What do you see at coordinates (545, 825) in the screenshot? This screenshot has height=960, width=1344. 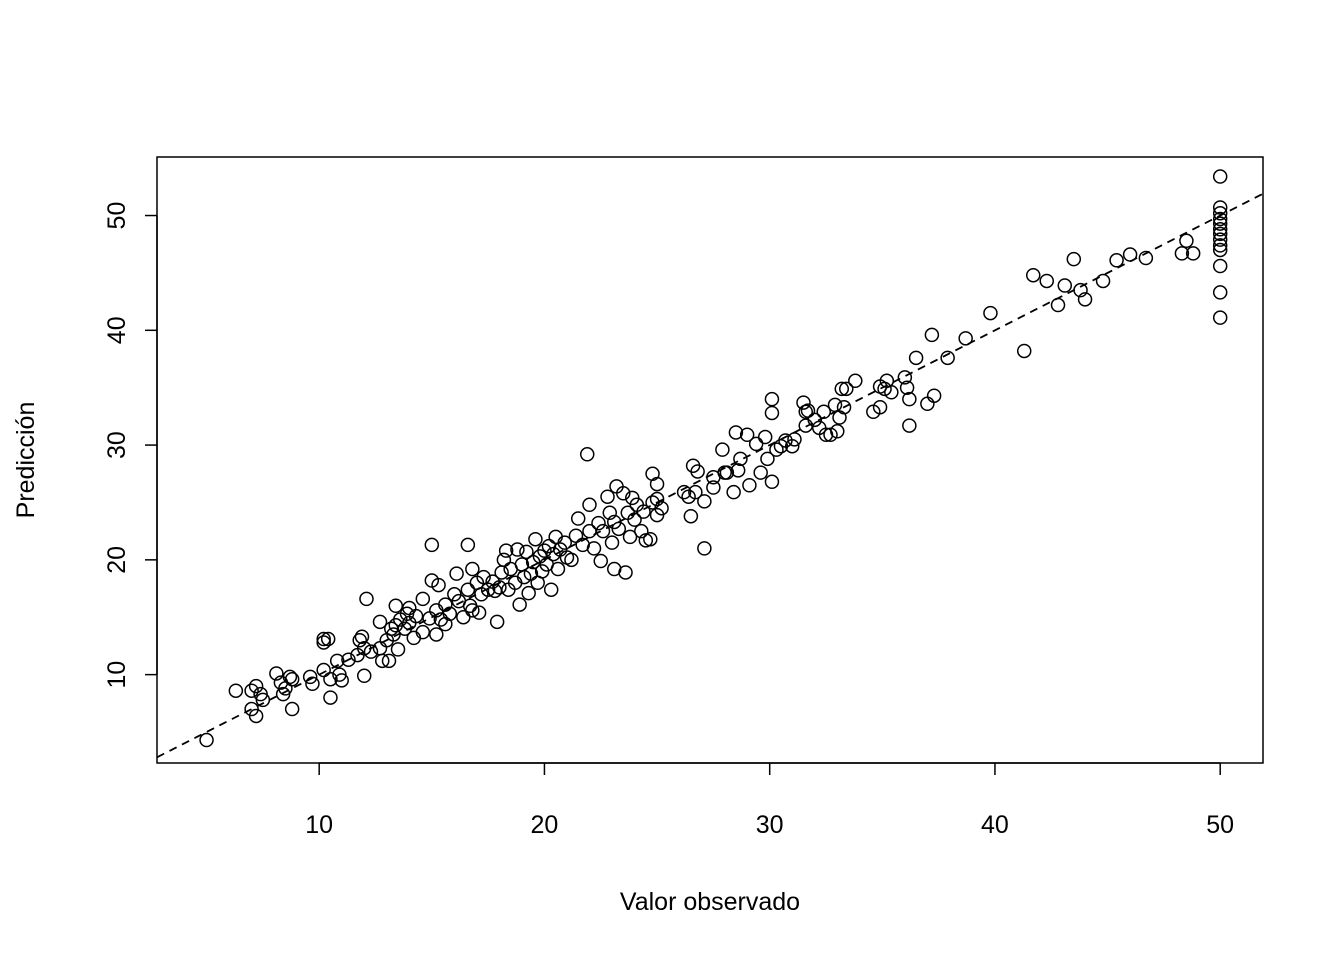 I see `x-tick-label: 20` at bounding box center [545, 825].